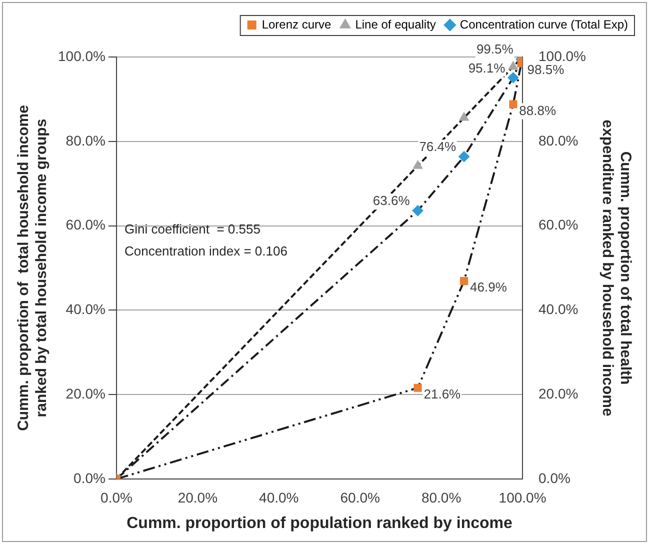  I want to click on legend-label: Line of equality, so click(395, 24).